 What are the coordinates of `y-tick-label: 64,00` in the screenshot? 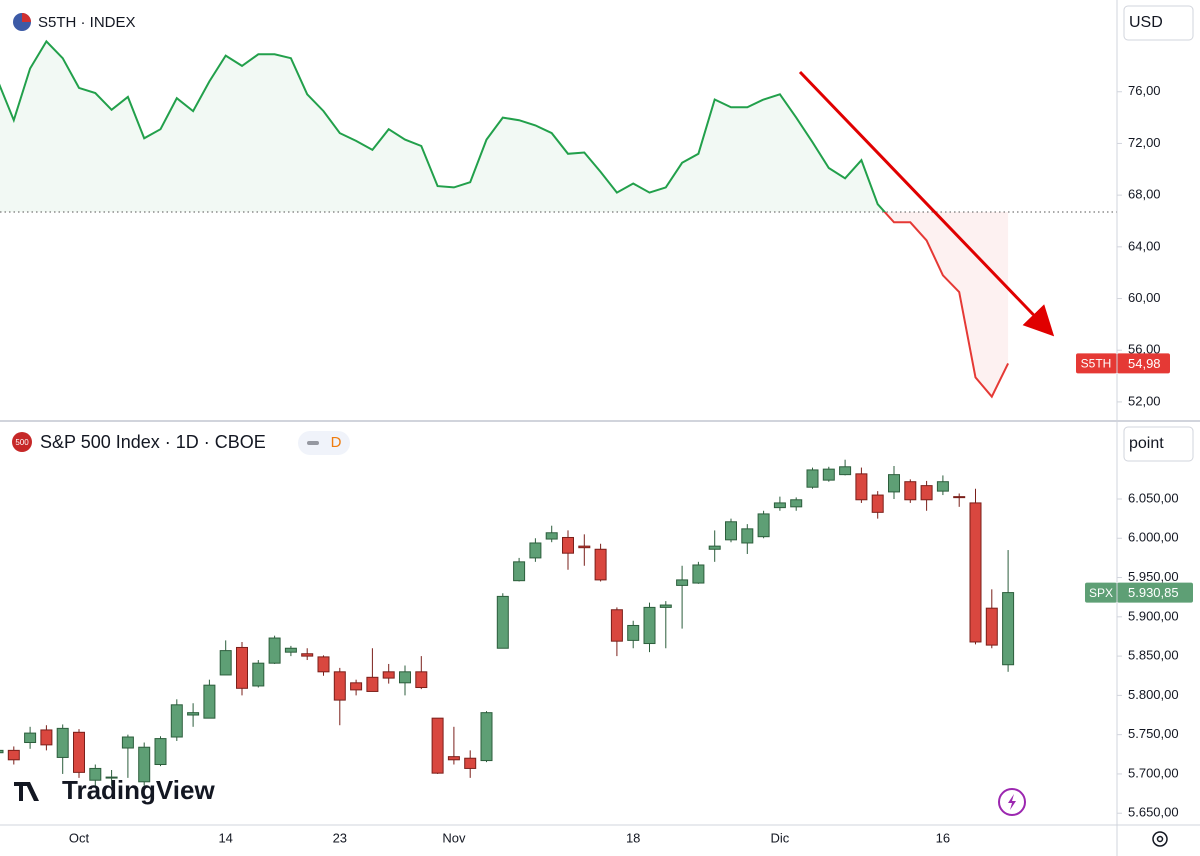 It's located at (1144, 245).